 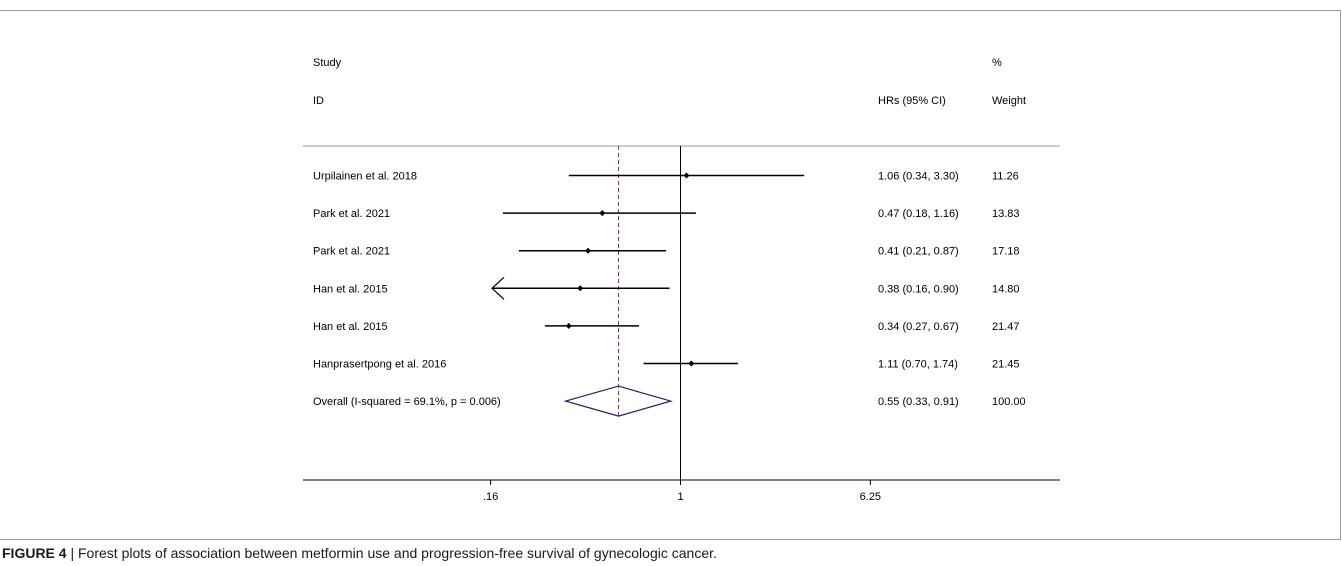 I want to click on study-label: Hanprasertpong et al. 2016, so click(x=379, y=365).